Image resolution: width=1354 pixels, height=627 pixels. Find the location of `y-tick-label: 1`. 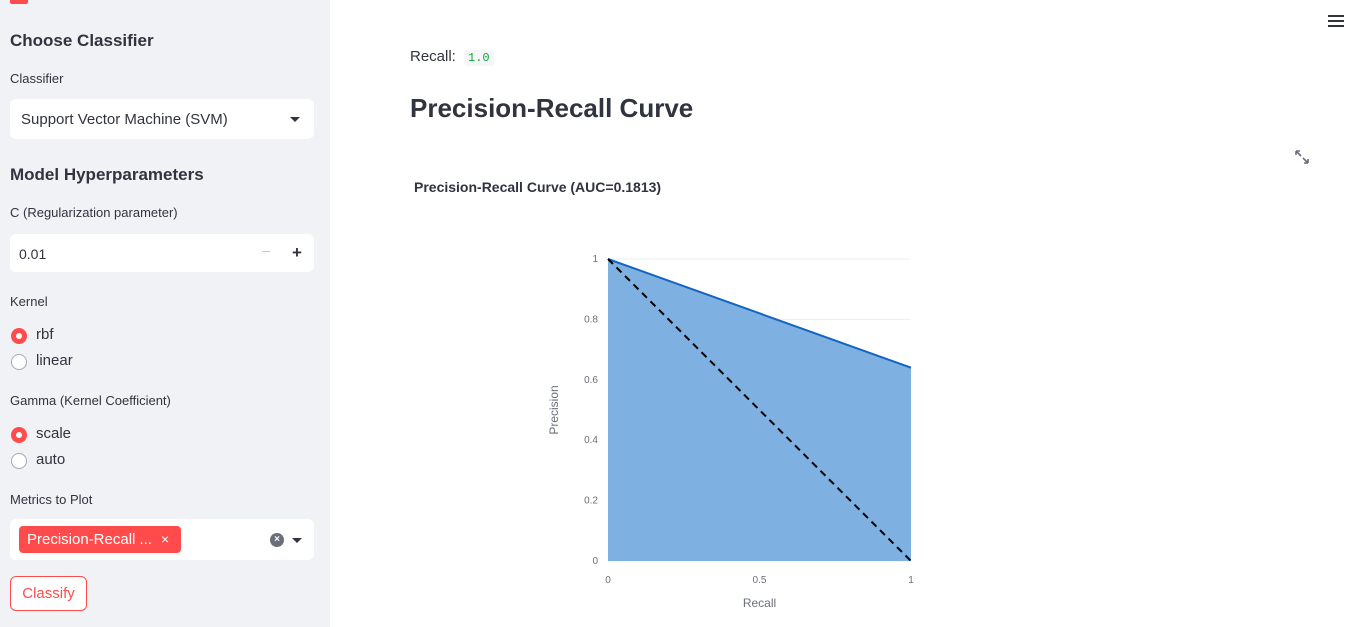

y-tick-label: 1 is located at coordinates (595, 259).